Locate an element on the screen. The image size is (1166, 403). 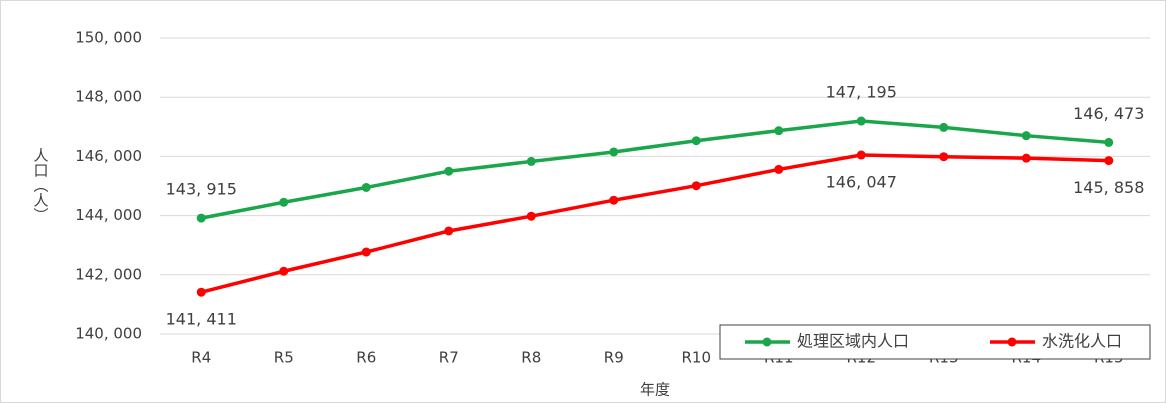
y-axis-label: 人口（人） is located at coordinates (41, 185).